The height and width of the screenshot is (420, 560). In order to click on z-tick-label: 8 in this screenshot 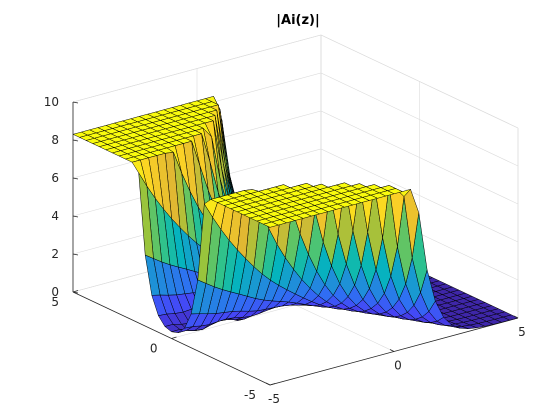, I will do `click(55, 140)`.